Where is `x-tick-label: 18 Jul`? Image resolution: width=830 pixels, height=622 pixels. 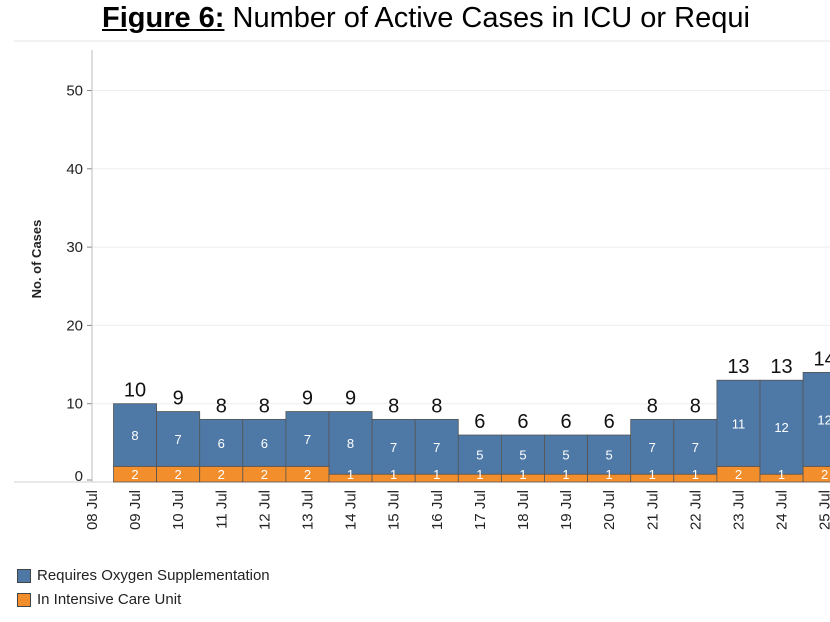 x-tick-label: 18 Jul is located at coordinates (523, 510).